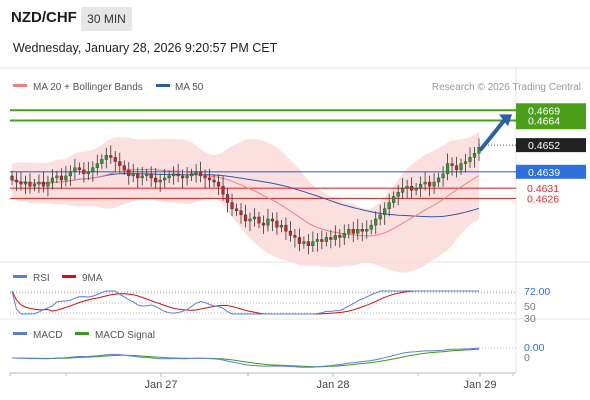 The height and width of the screenshot is (400, 590). I want to click on rsi-level-label: 30, so click(530, 319).